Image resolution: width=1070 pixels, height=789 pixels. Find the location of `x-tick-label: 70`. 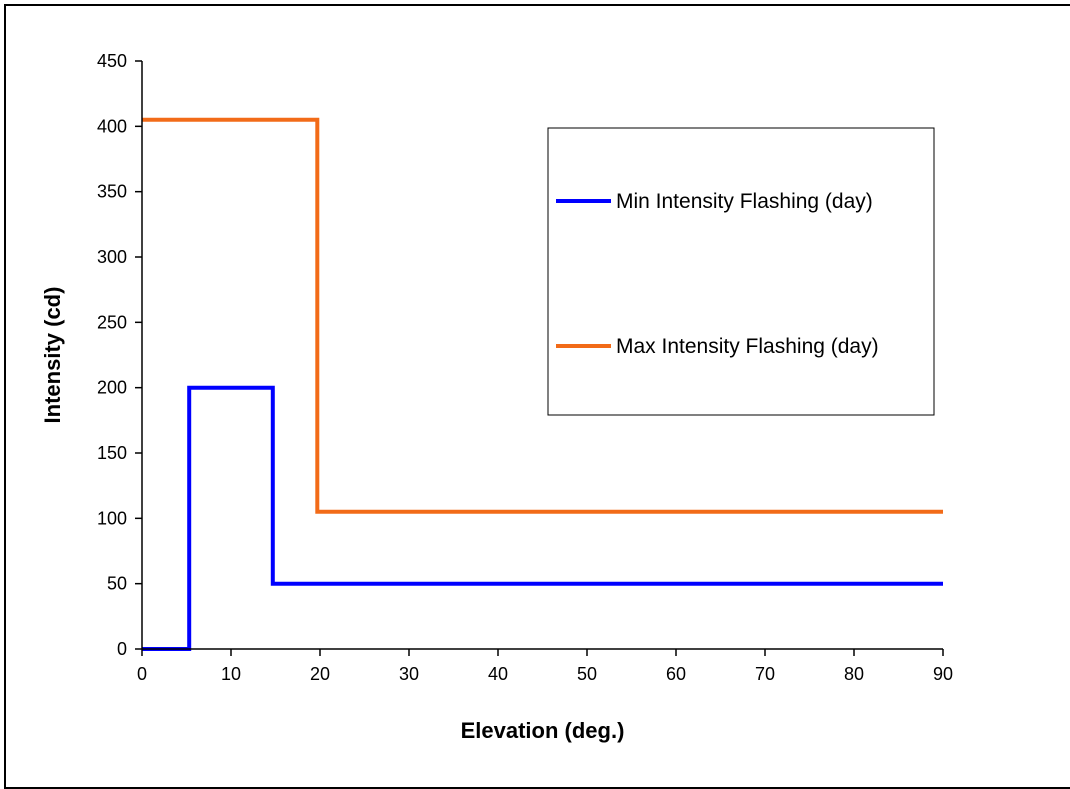

x-tick-label: 70 is located at coordinates (765, 674).